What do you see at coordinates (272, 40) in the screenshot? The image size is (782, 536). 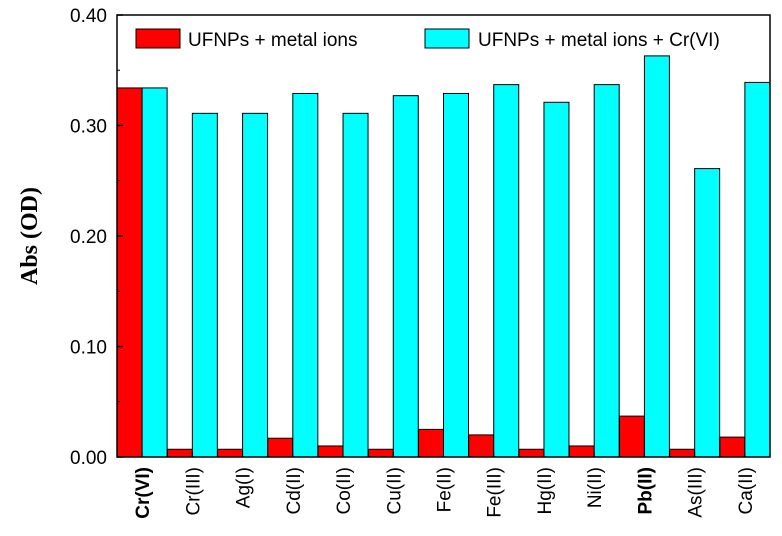 I see `legend-label-series-1: UFNPs + metal ions` at bounding box center [272, 40].